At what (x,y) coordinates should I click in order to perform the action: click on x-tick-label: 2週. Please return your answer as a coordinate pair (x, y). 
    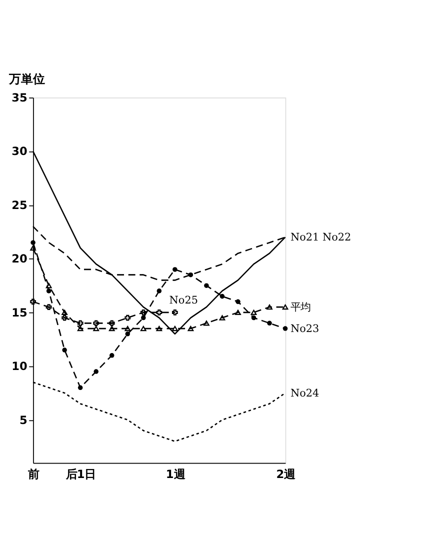
    Looking at the image, I should click on (286, 475).